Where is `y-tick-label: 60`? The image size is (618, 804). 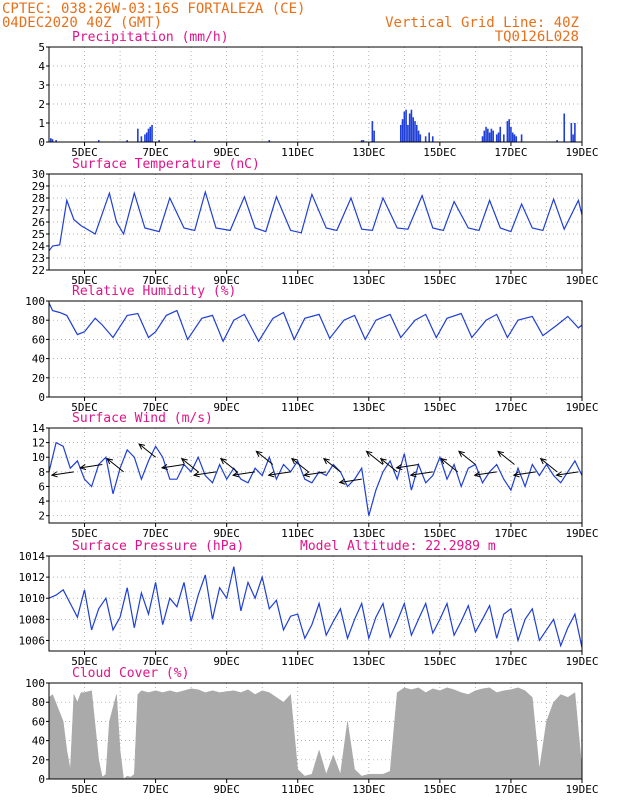 y-tick-label: 60 is located at coordinates (38, 721).